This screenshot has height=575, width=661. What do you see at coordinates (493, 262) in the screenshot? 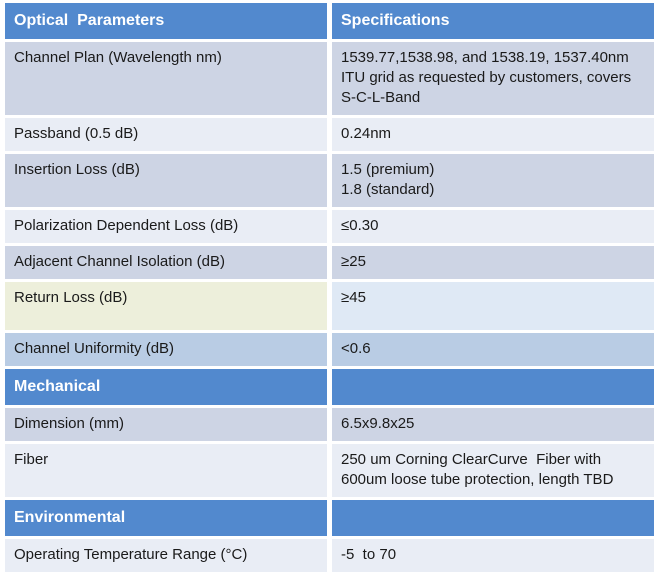
I see `specification-cell: ≥25` at bounding box center [493, 262].